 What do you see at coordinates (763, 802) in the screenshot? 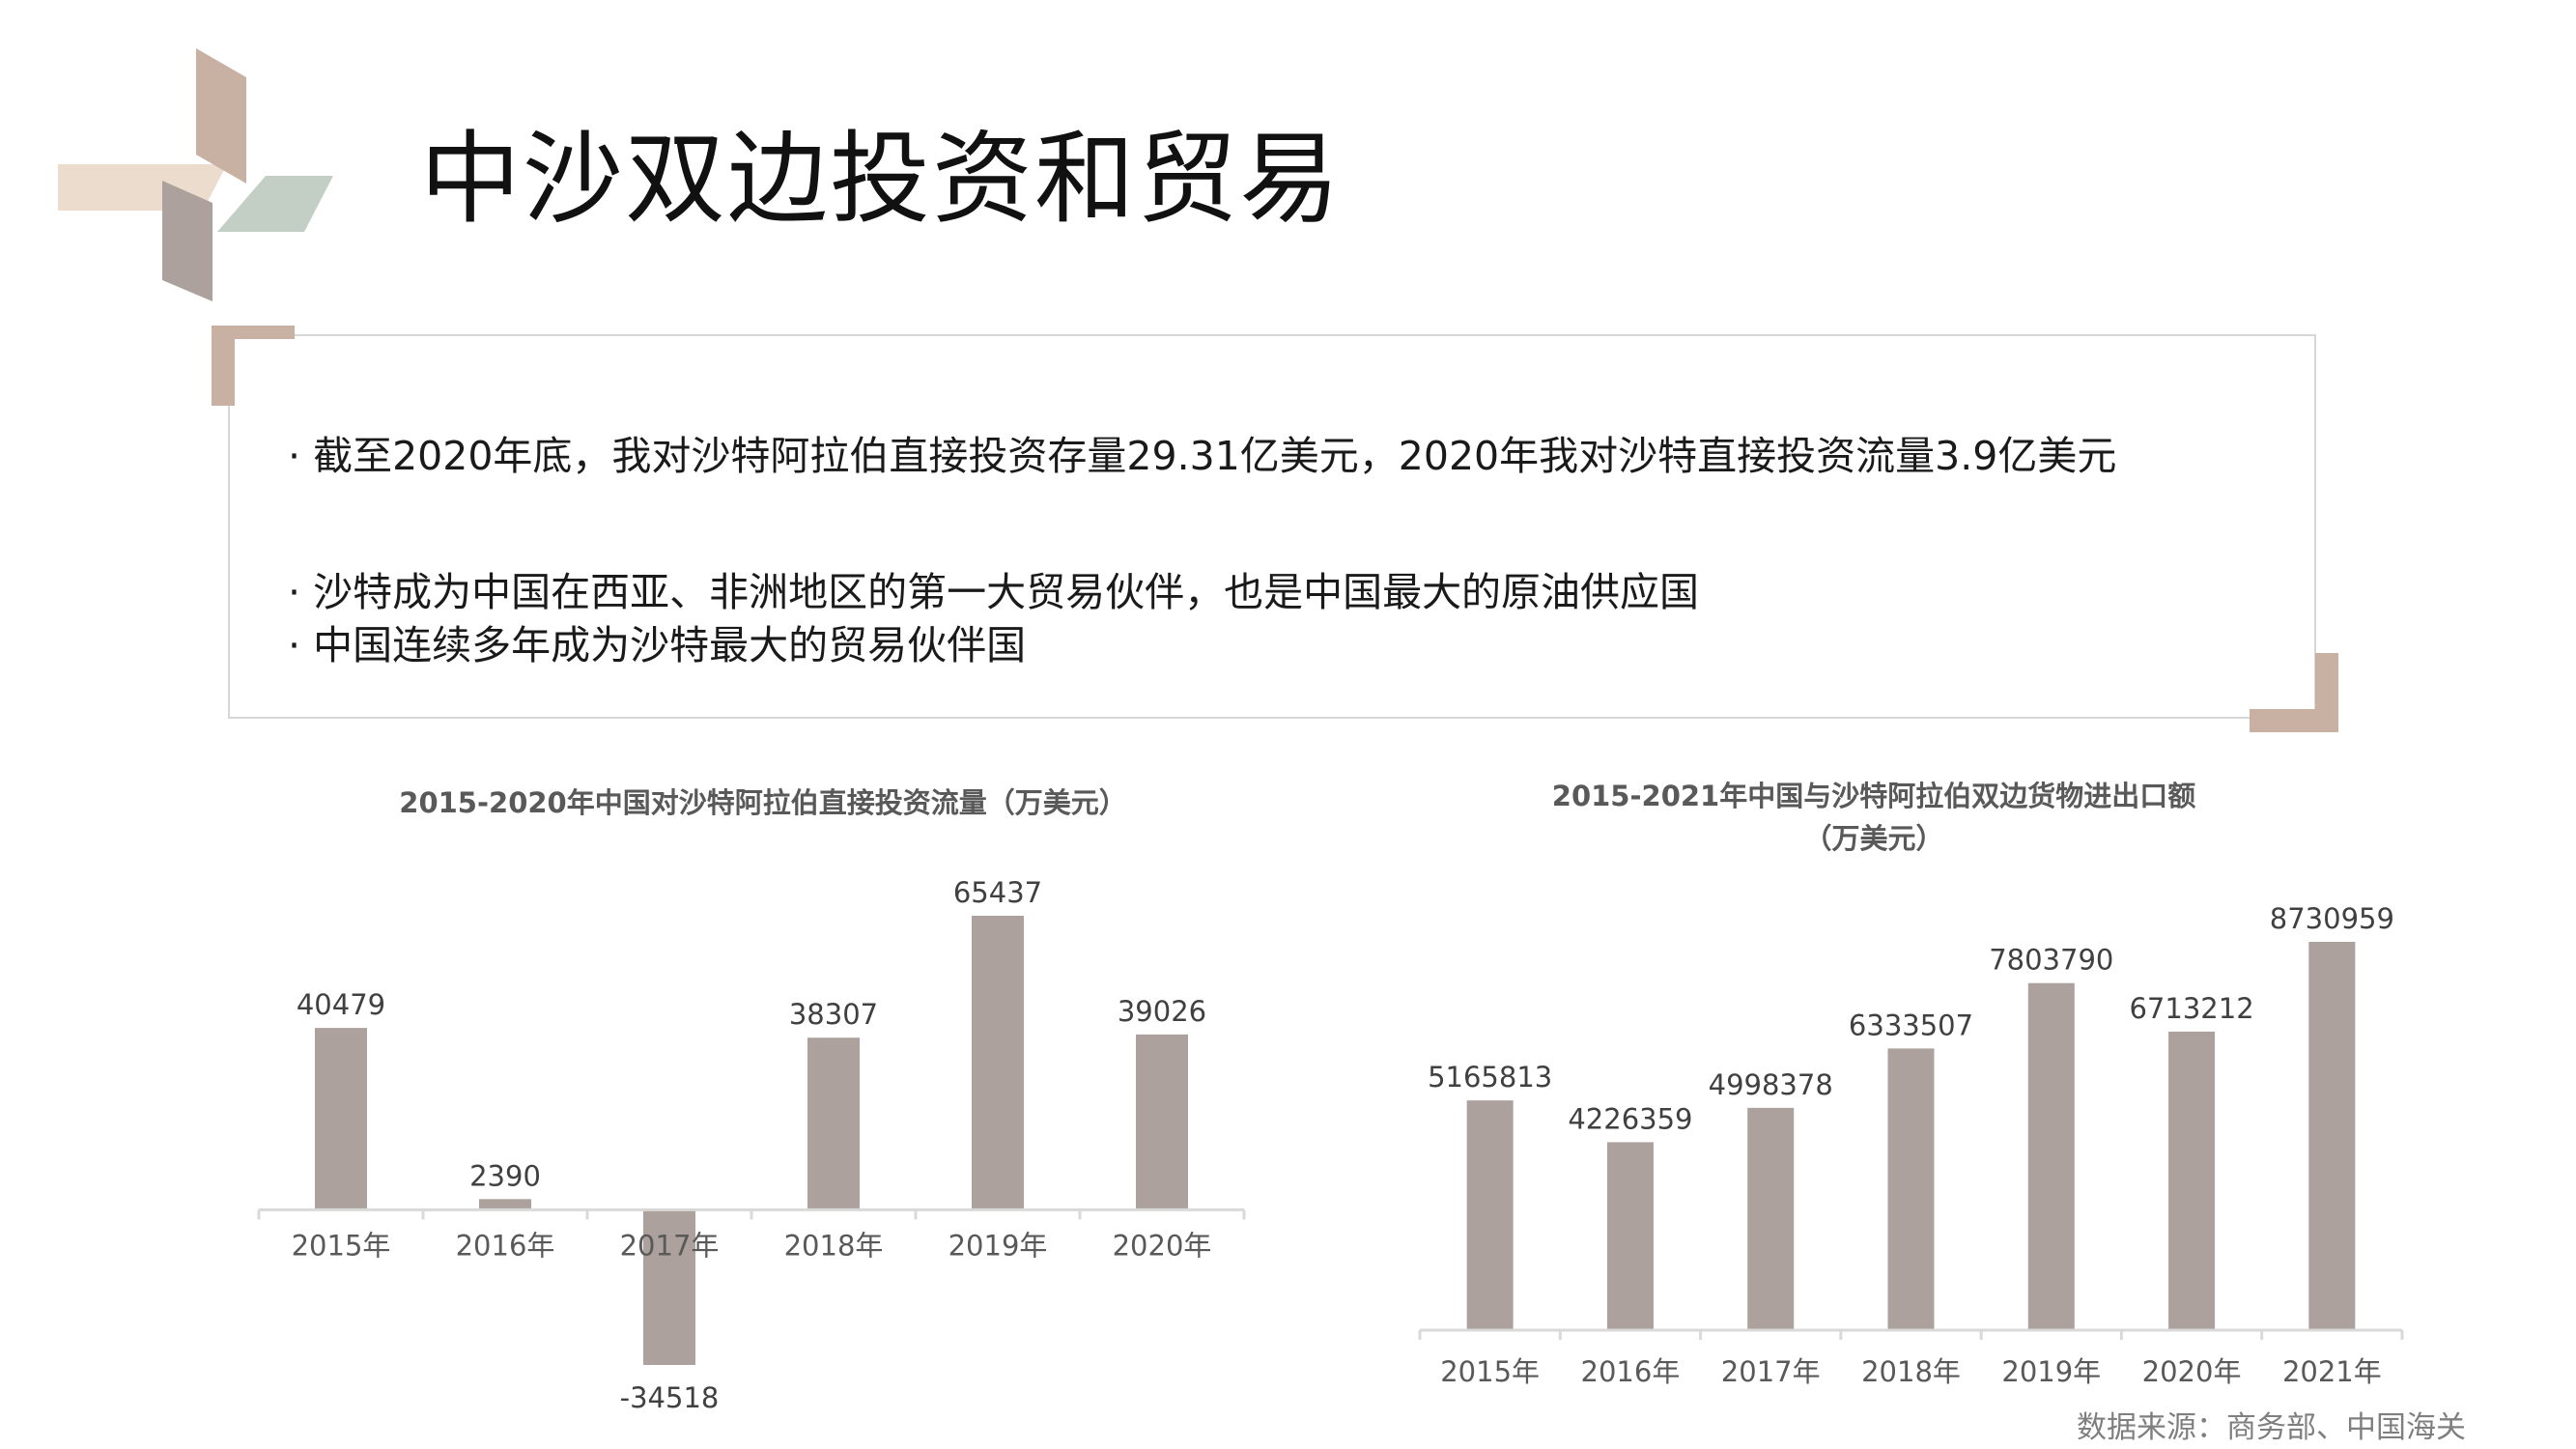
I see `chart1-title: 2015-2020年中国对沙特阿拉伯直接投资流量（万美元）` at bounding box center [763, 802].